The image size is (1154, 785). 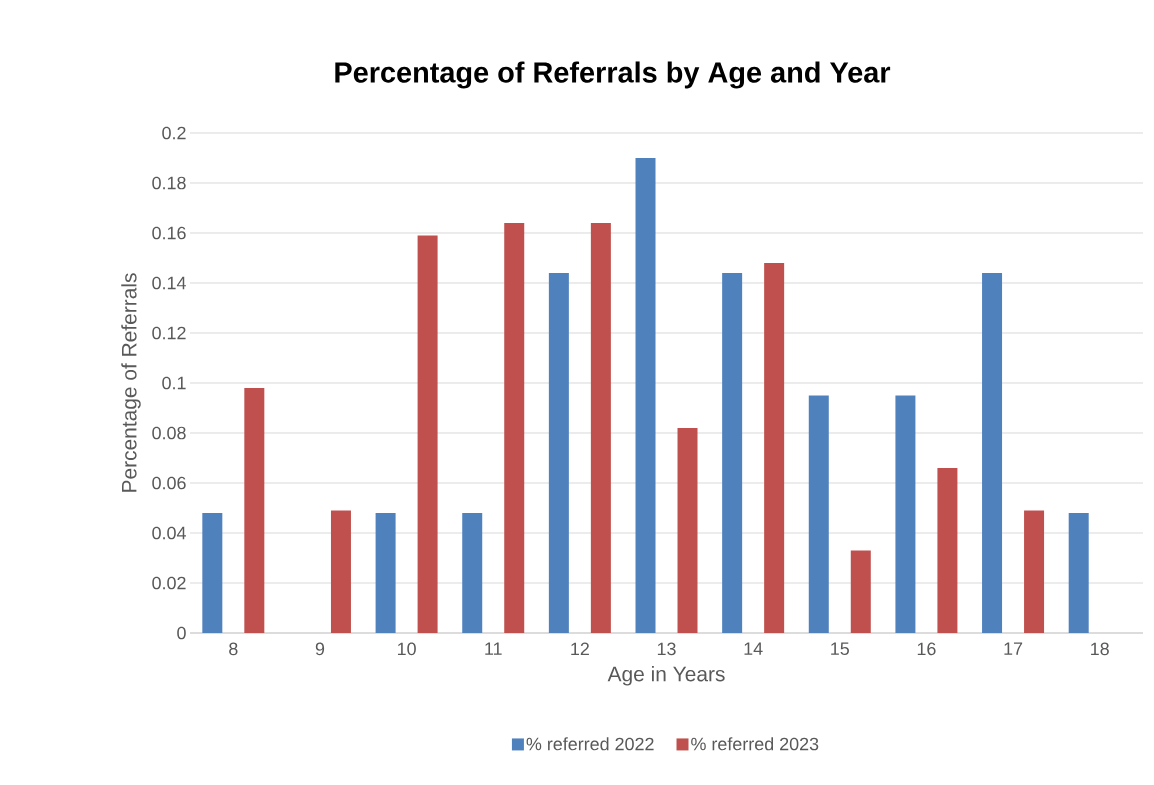 I want to click on legend-label: % referred 2022, so click(x=590, y=744).